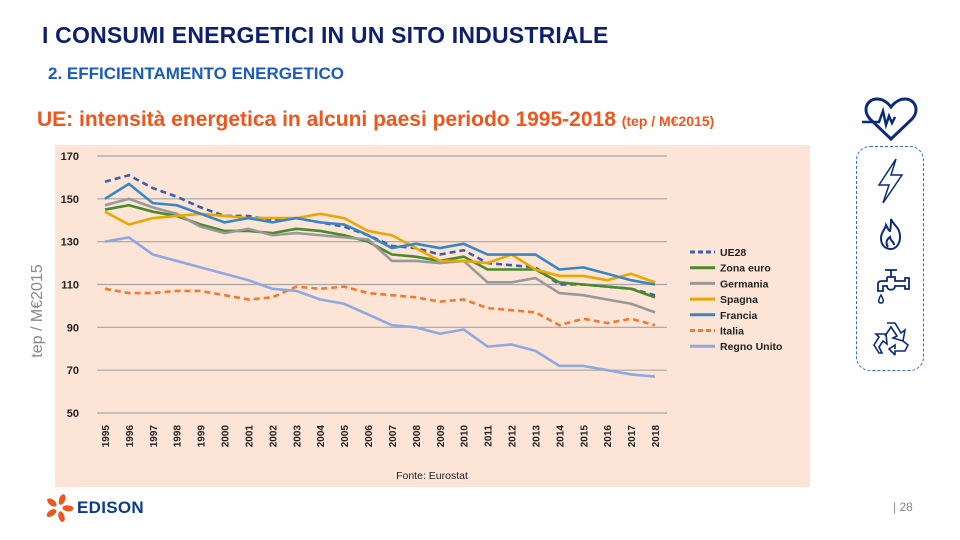 Image resolution: width=960 pixels, height=540 pixels. I want to click on lightning-icon, so click(890, 181).